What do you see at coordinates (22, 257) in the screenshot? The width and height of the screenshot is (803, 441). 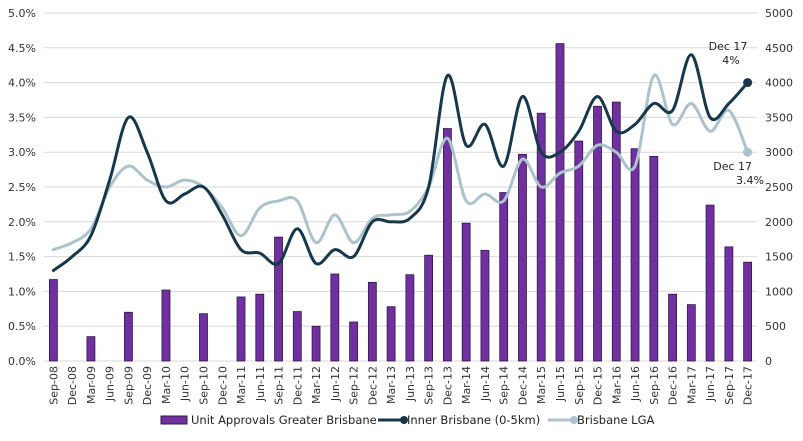 I see `left-tick-label: 1.5%` at bounding box center [22, 257].